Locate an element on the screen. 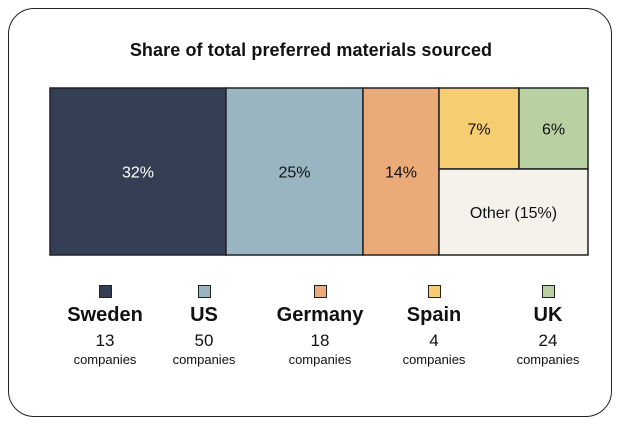 The width and height of the screenshot is (622, 425). tile-label-sweden: 32% is located at coordinates (138, 173).